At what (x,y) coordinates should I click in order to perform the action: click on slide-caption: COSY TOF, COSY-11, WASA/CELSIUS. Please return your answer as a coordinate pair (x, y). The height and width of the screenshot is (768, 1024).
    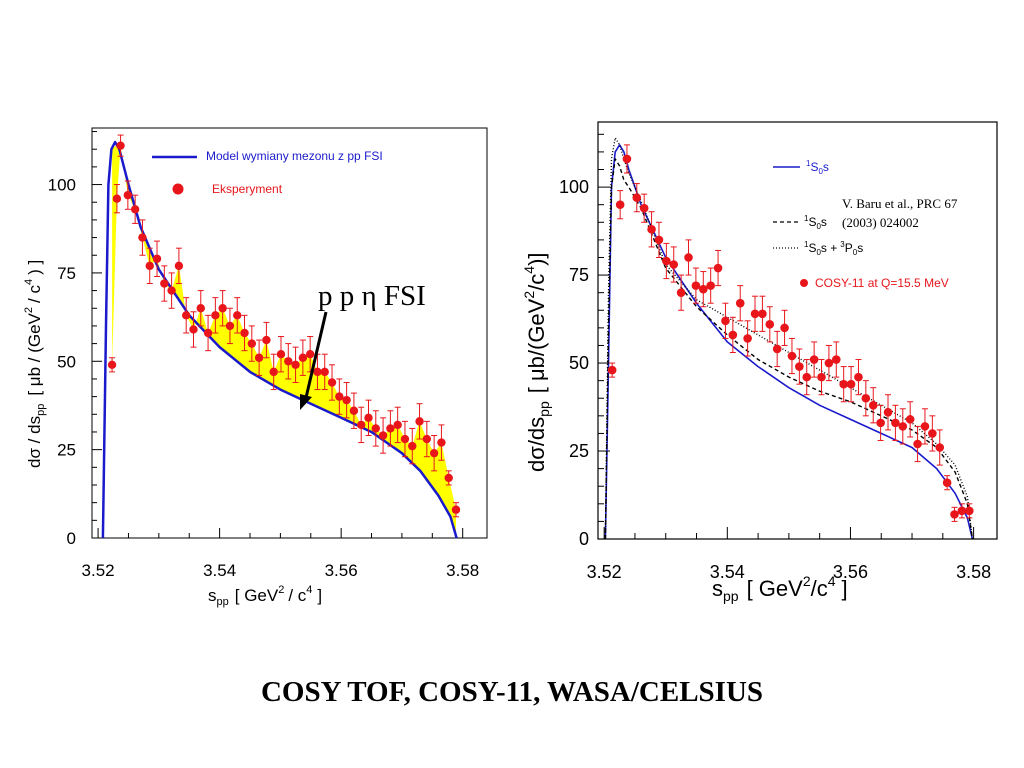
    Looking at the image, I should click on (512, 692).